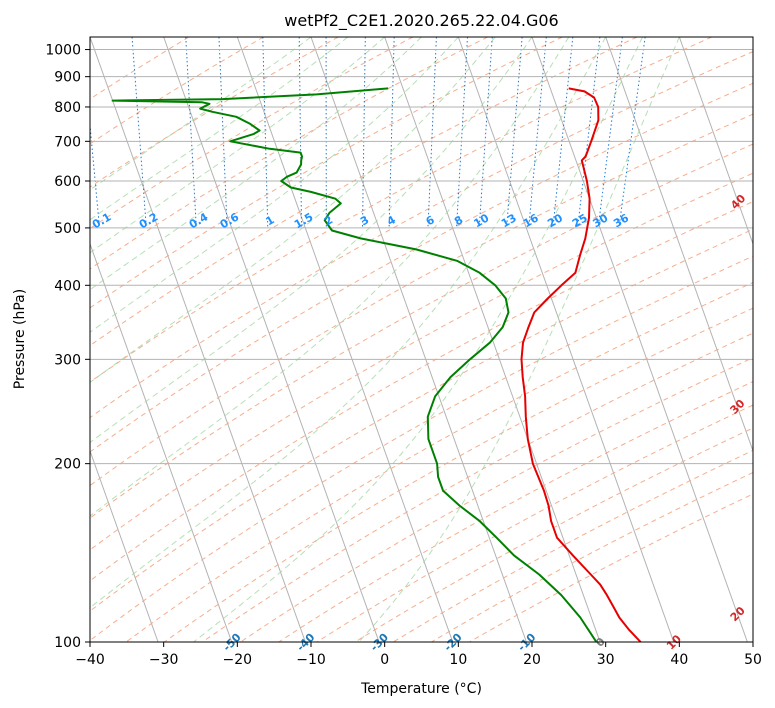 This screenshot has width=775, height=708. What do you see at coordinates (164, 660) in the screenshot?
I see `x-tick-label: −30` at bounding box center [164, 660].